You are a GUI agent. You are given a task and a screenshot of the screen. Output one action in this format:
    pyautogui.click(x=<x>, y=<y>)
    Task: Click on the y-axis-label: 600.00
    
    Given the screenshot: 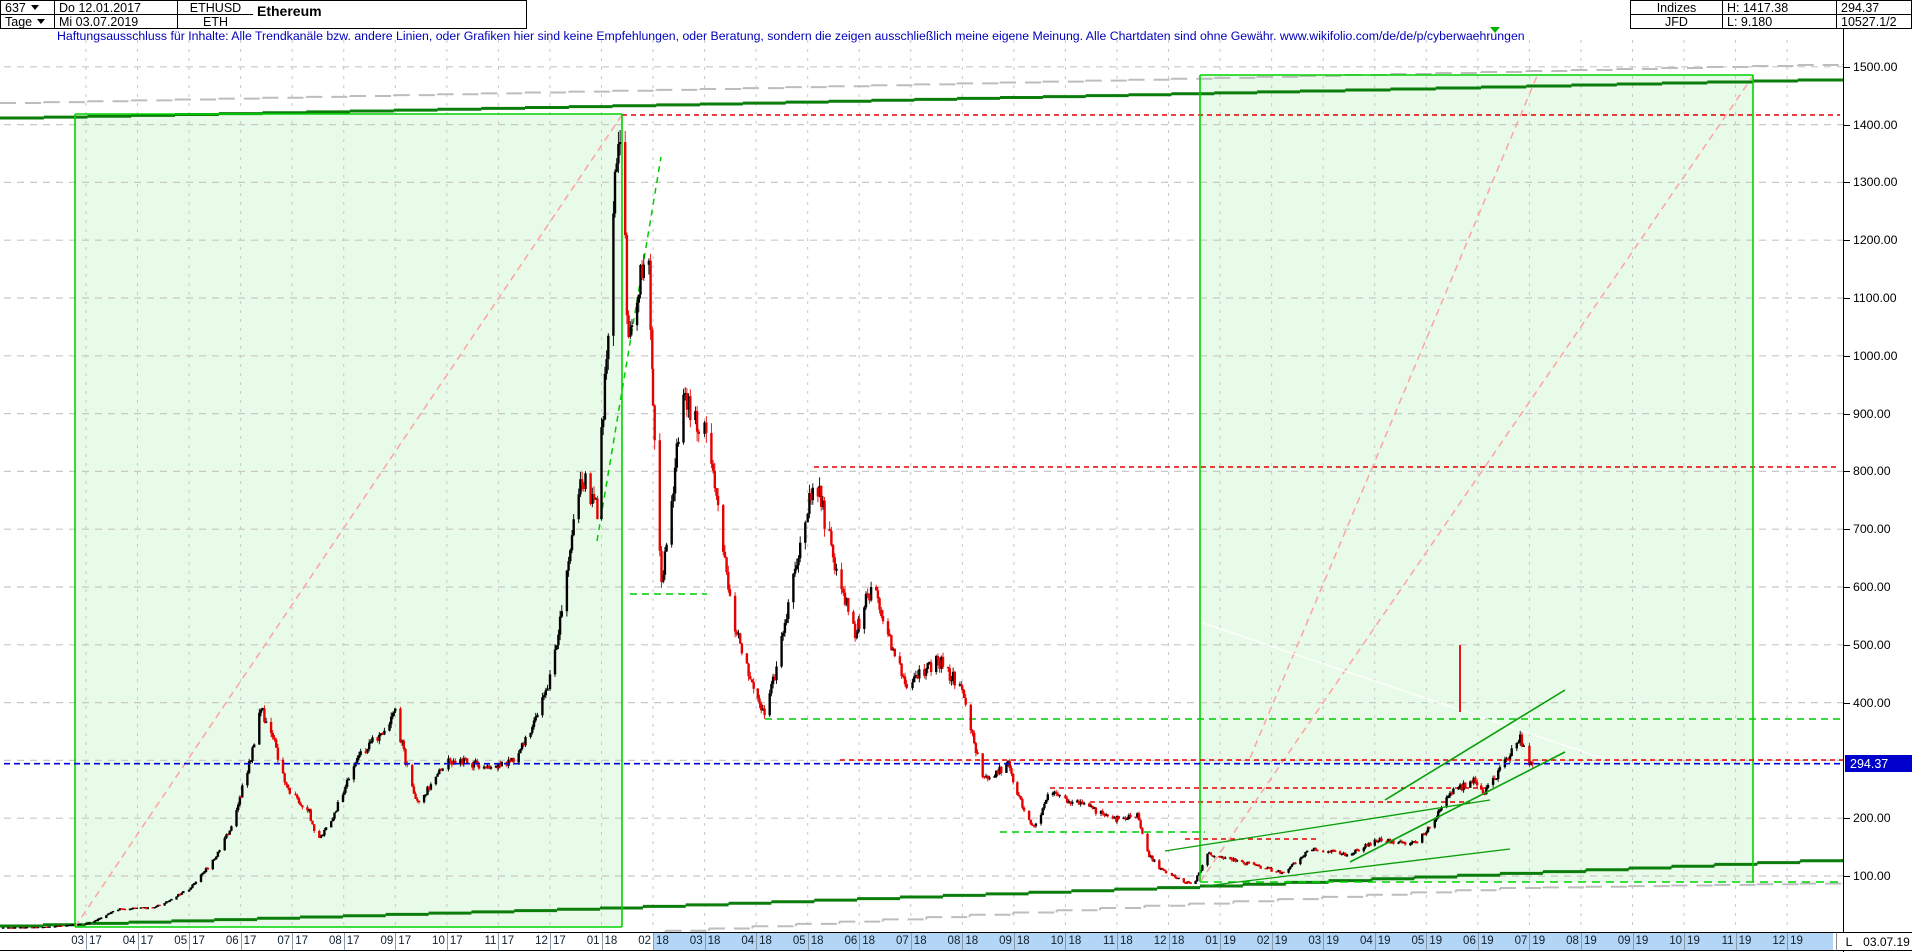 What is the action you would take?
    pyautogui.click(x=1872, y=587)
    